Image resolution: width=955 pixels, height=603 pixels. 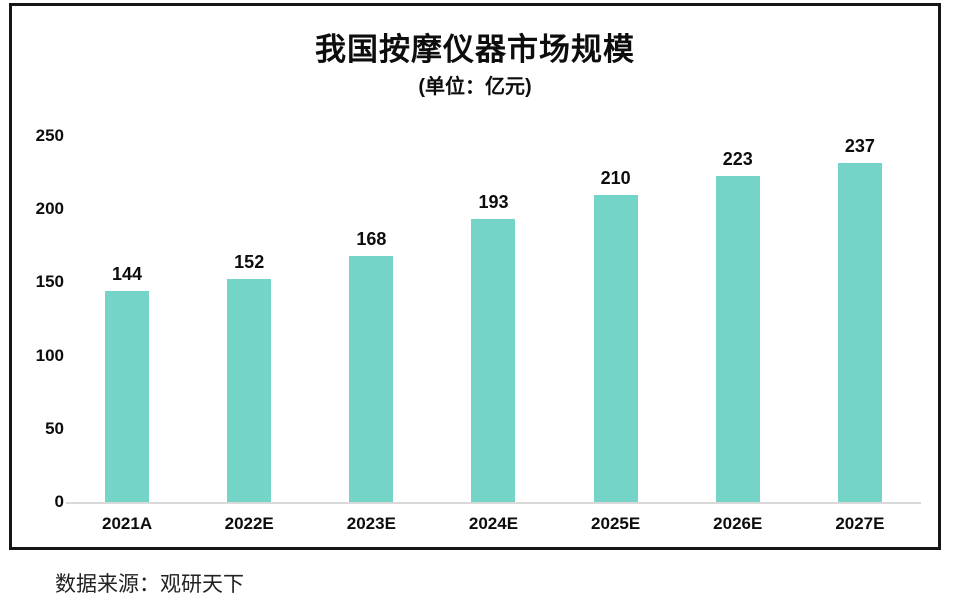 I want to click on bar-group: 210 2025E, so click(x=615, y=334).